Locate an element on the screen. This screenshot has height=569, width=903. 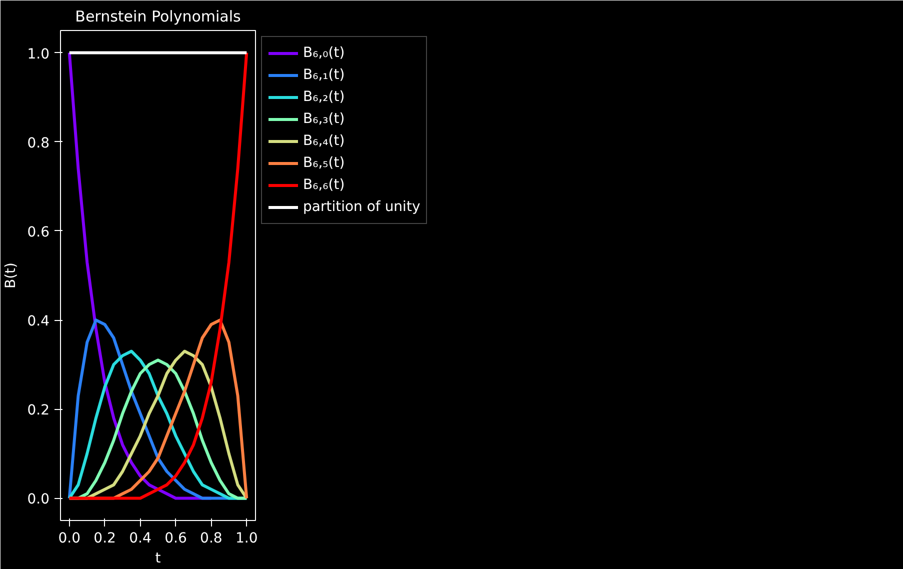
x-tick-label: 0.6 is located at coordinates (175, 538).